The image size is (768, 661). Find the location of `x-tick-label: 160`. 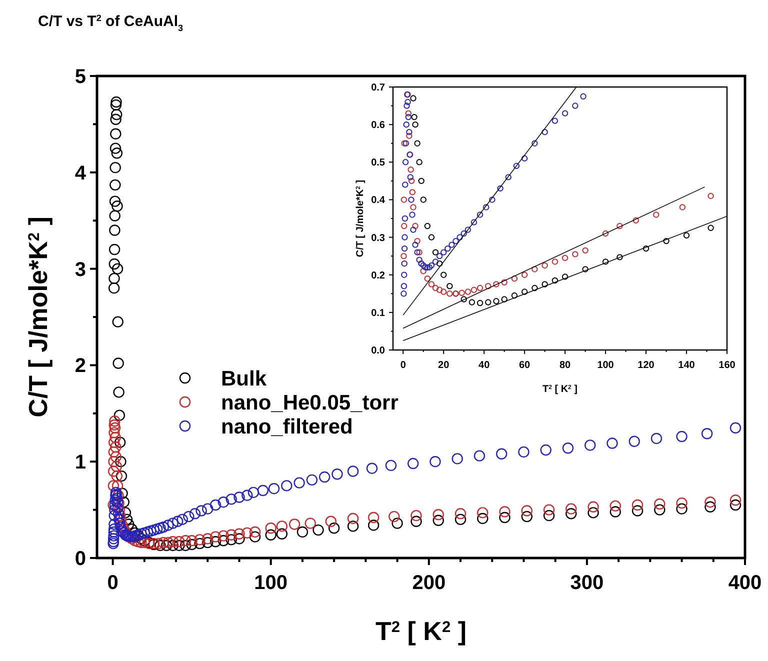

x-tick-label: 160 is located at coordinates (727, 365).